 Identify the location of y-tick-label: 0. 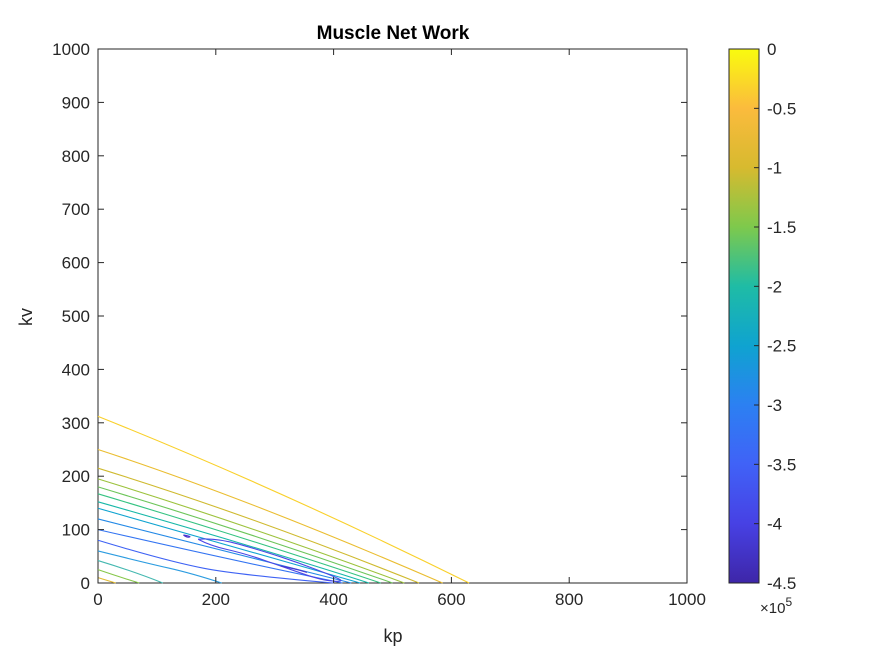
(85, 583).